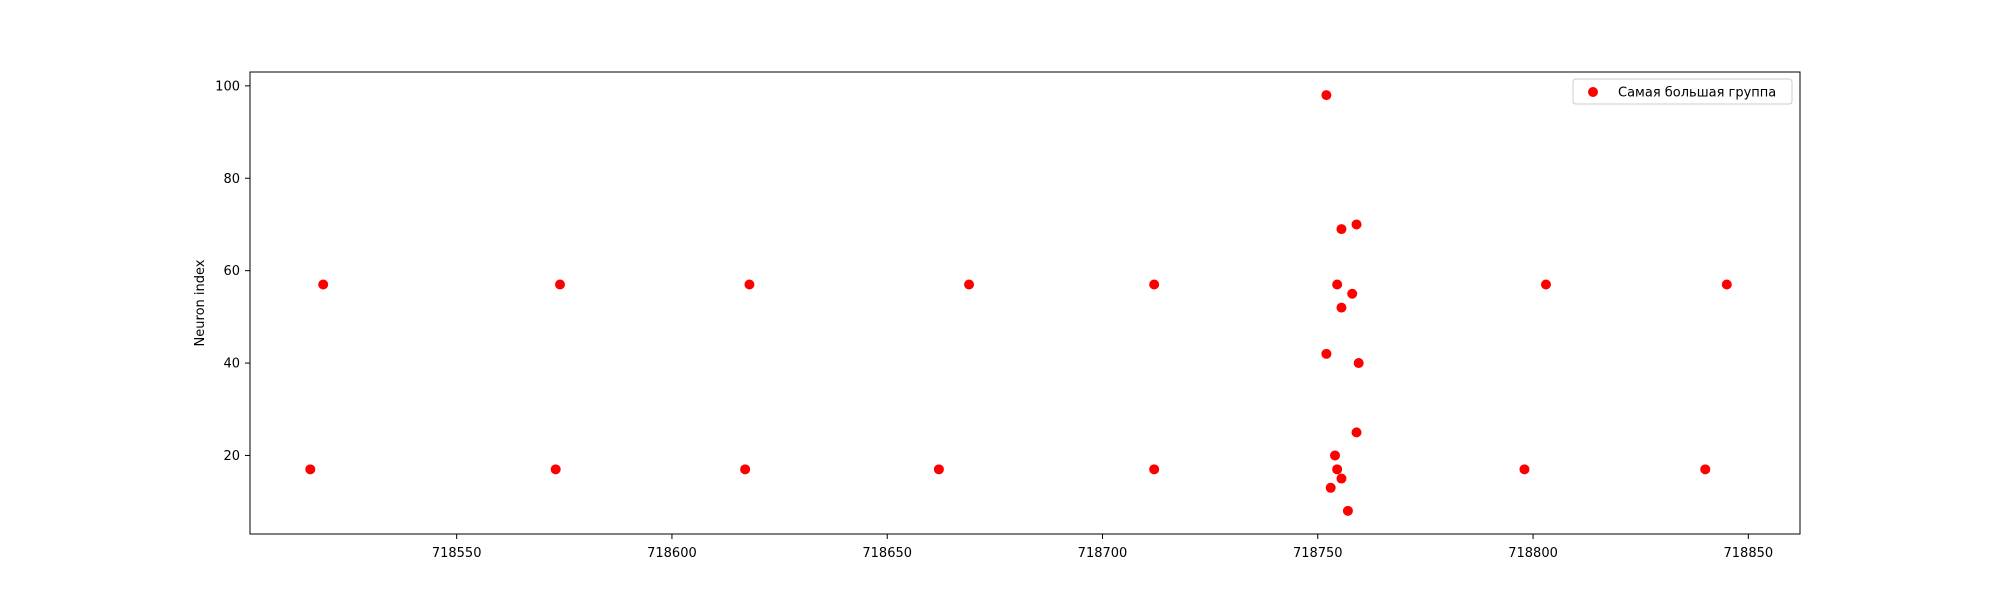 This screenshot has height=600, width=2000. What do you see at coordinates (1103, 553) in the screenshot?
I see `x-tick-label: 718700` at bounding box center [1103, 553].